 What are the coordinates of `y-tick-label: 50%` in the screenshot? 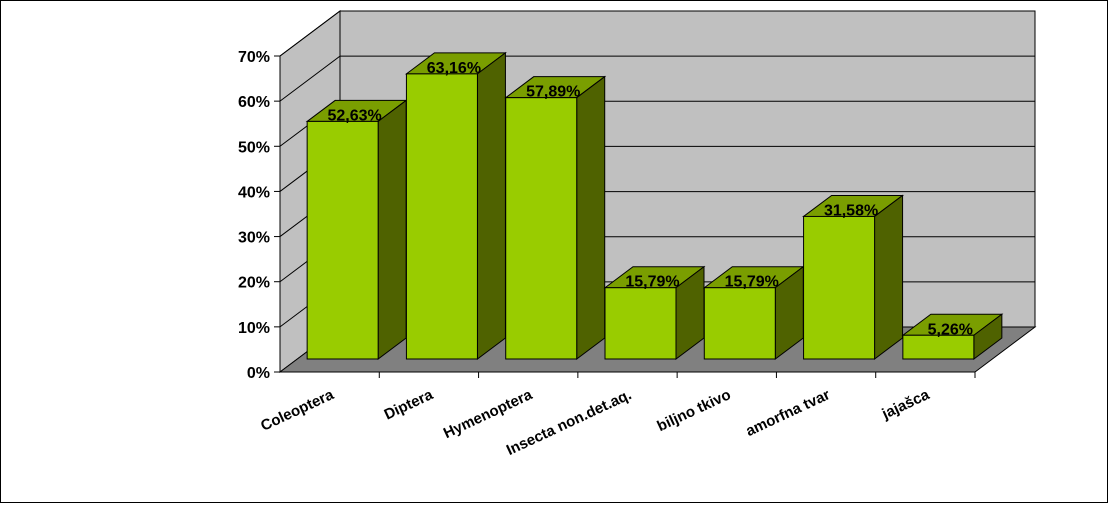 It's located at (254, 147).